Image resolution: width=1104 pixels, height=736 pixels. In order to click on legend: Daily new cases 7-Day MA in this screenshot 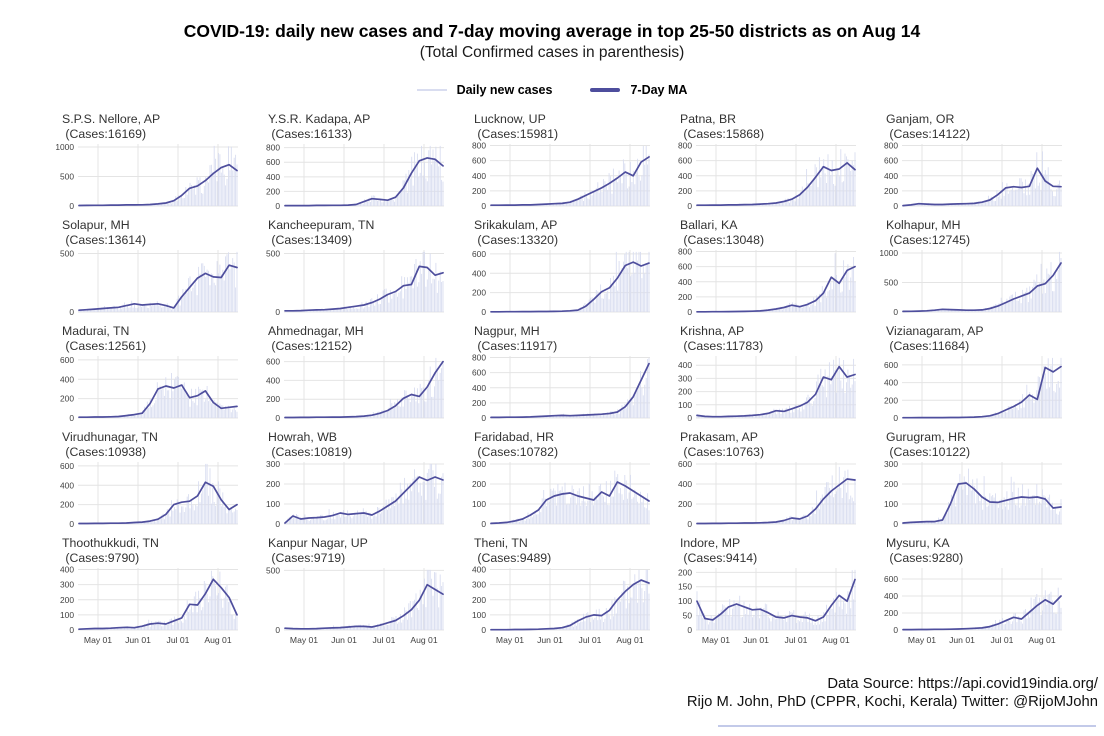, I will do `click(552, 90)`.